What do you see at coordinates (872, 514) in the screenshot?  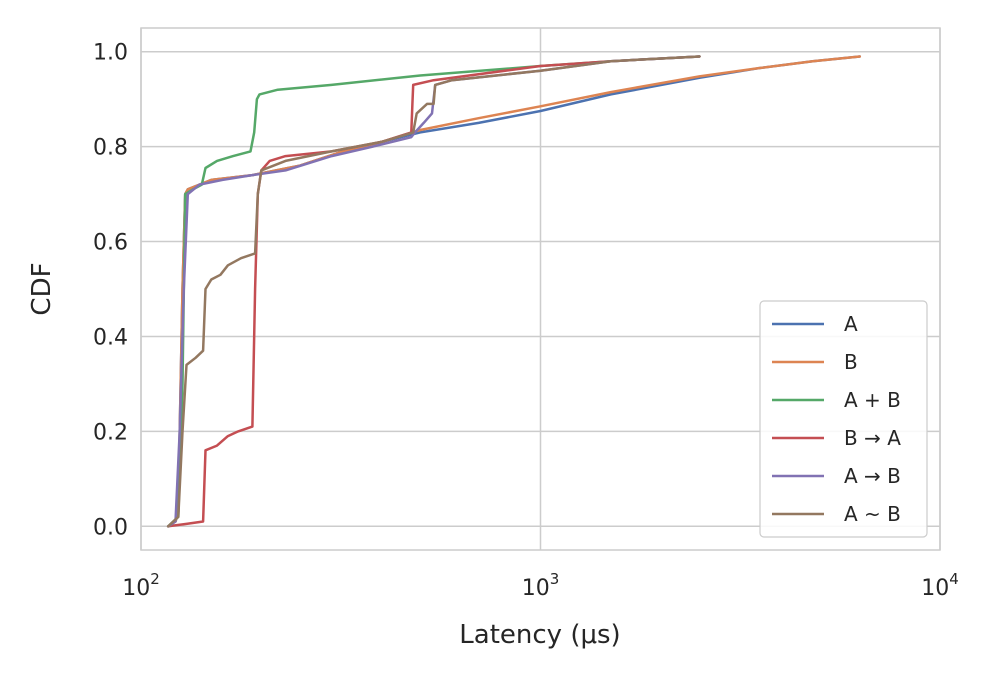 I see `legend-label: A ~ B` at bounding box center [872, 514].